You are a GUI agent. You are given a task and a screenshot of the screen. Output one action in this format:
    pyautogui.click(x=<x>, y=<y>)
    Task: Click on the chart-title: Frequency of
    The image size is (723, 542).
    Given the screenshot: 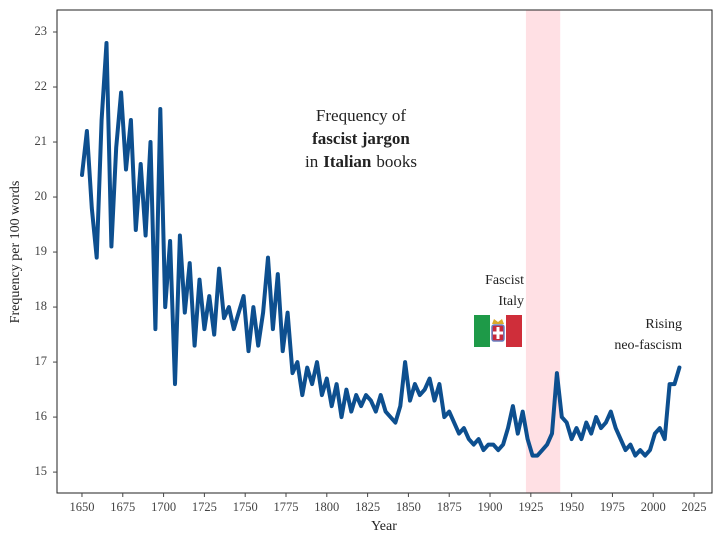 What is the action you would take?
    pyautogui.click(x=361, y=115)
    